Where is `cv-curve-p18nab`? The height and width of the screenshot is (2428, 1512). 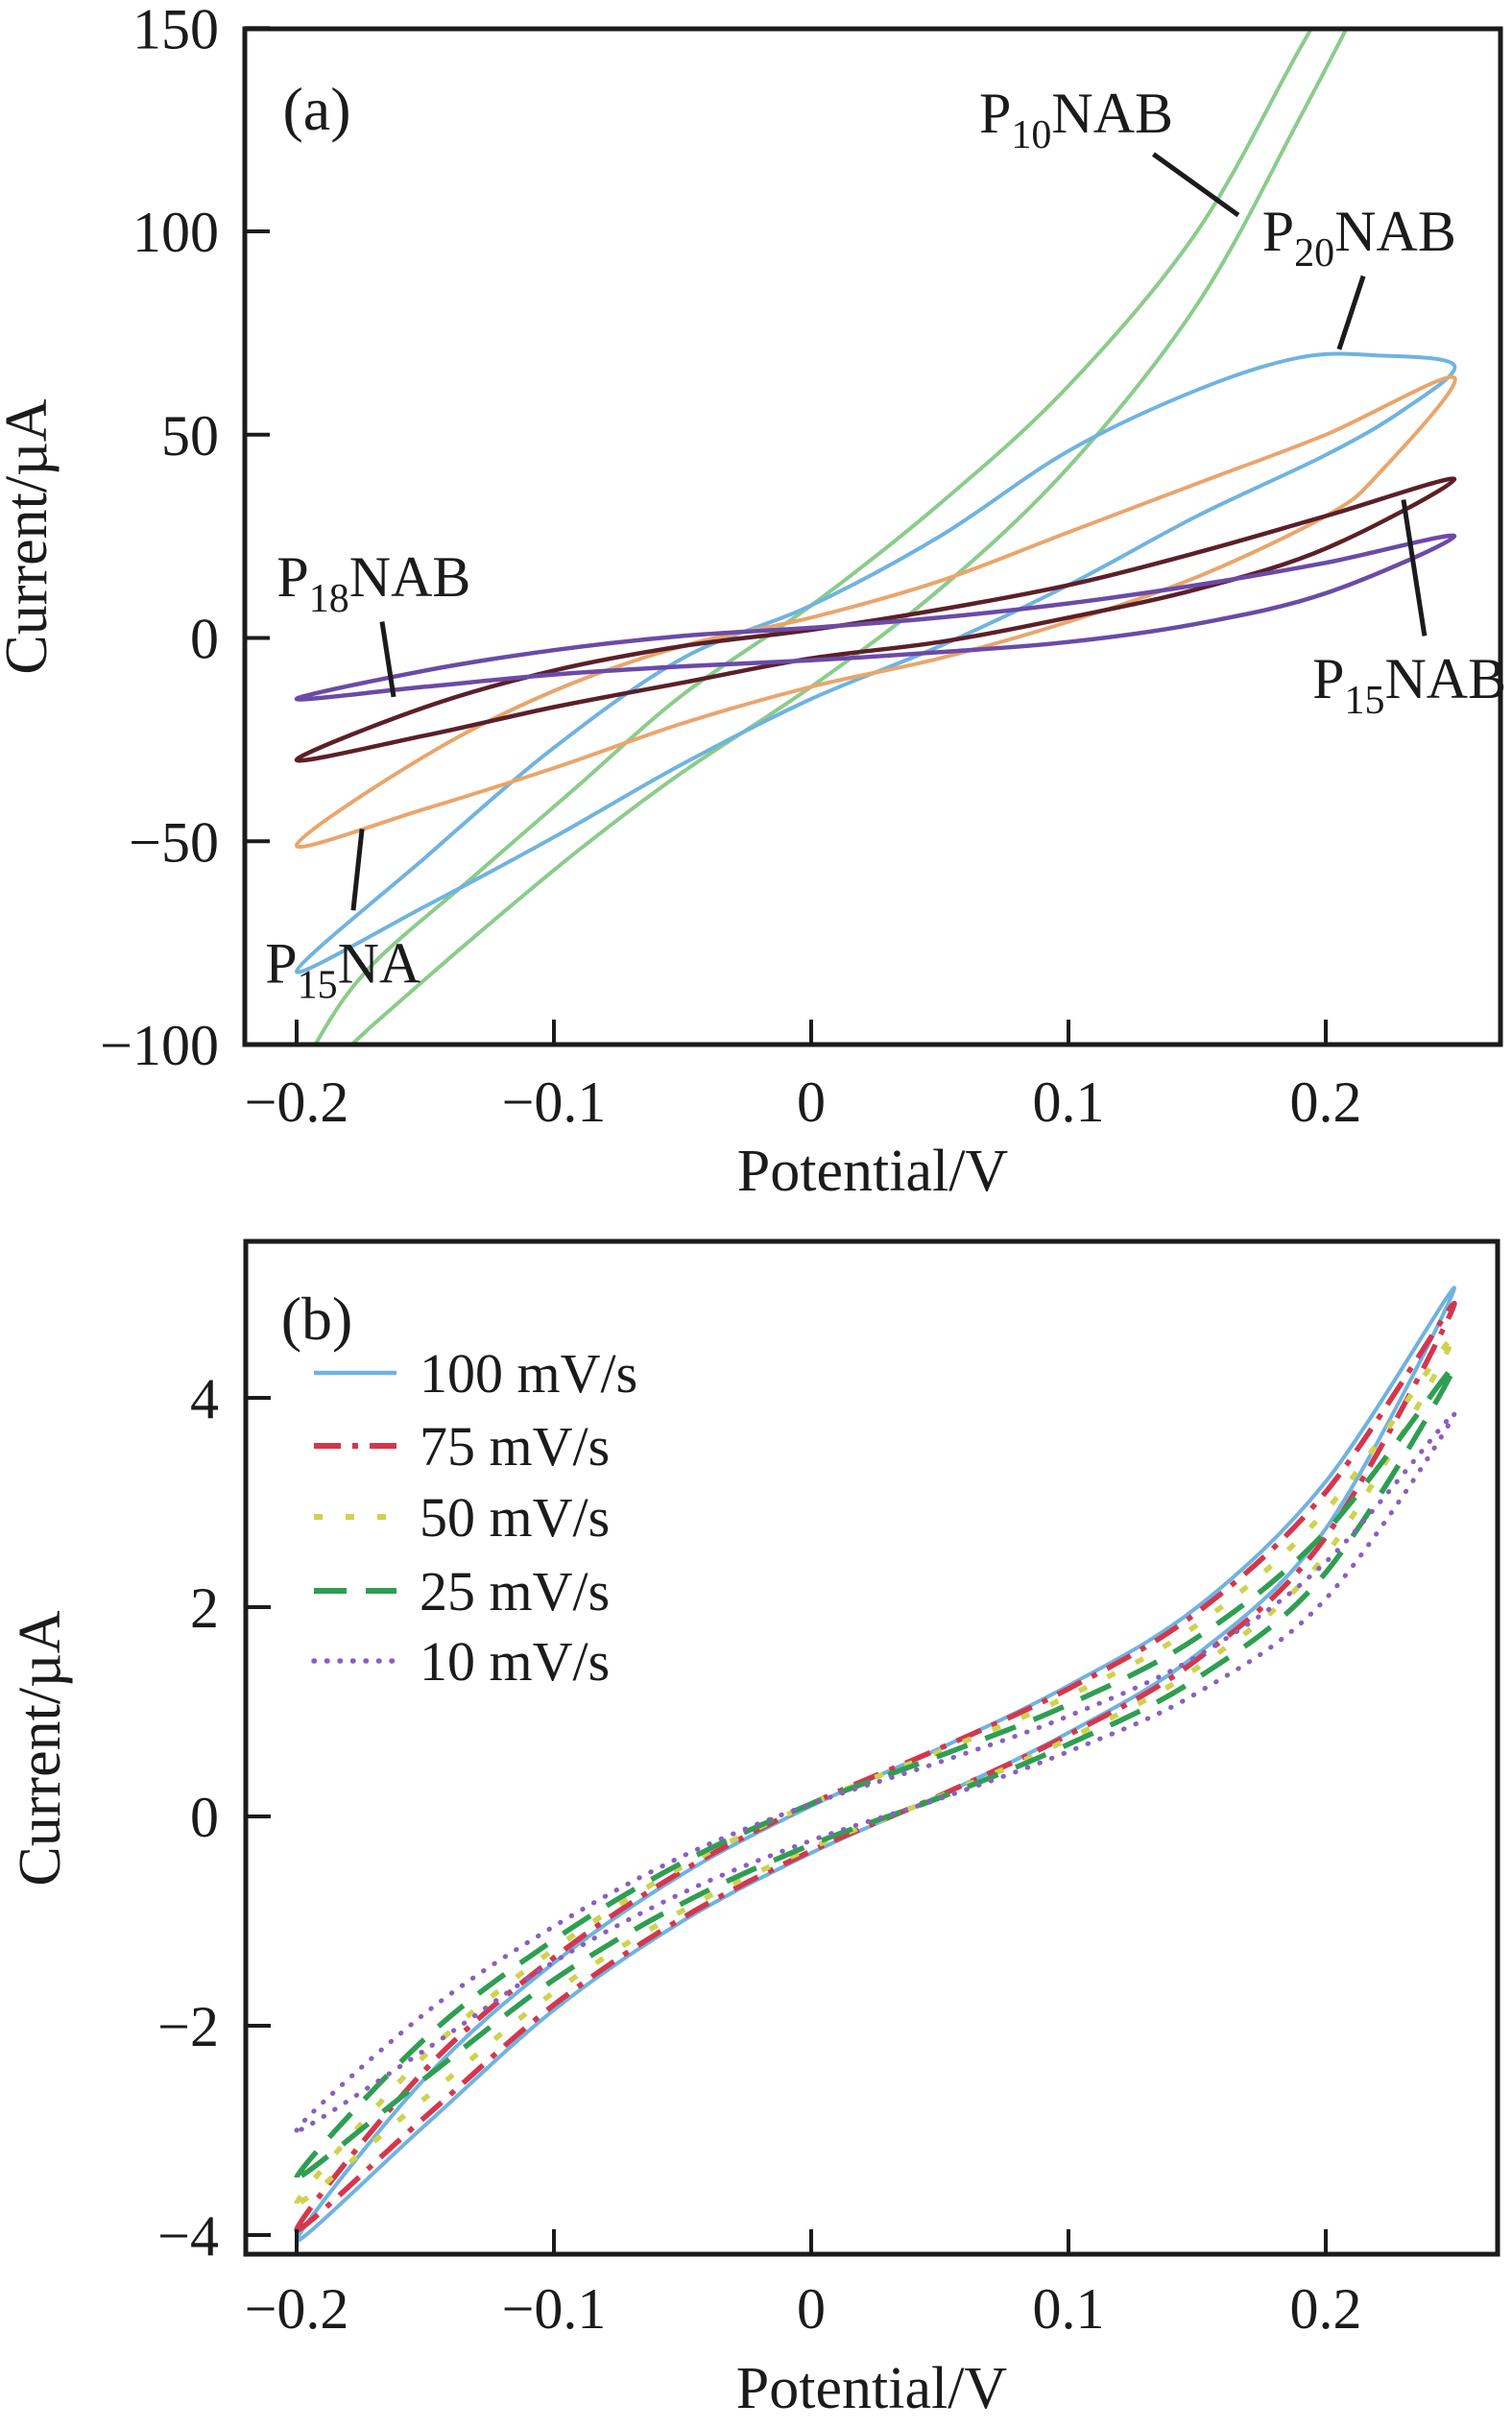
cv-curve-p18nab is located at coordinates (875, 617).